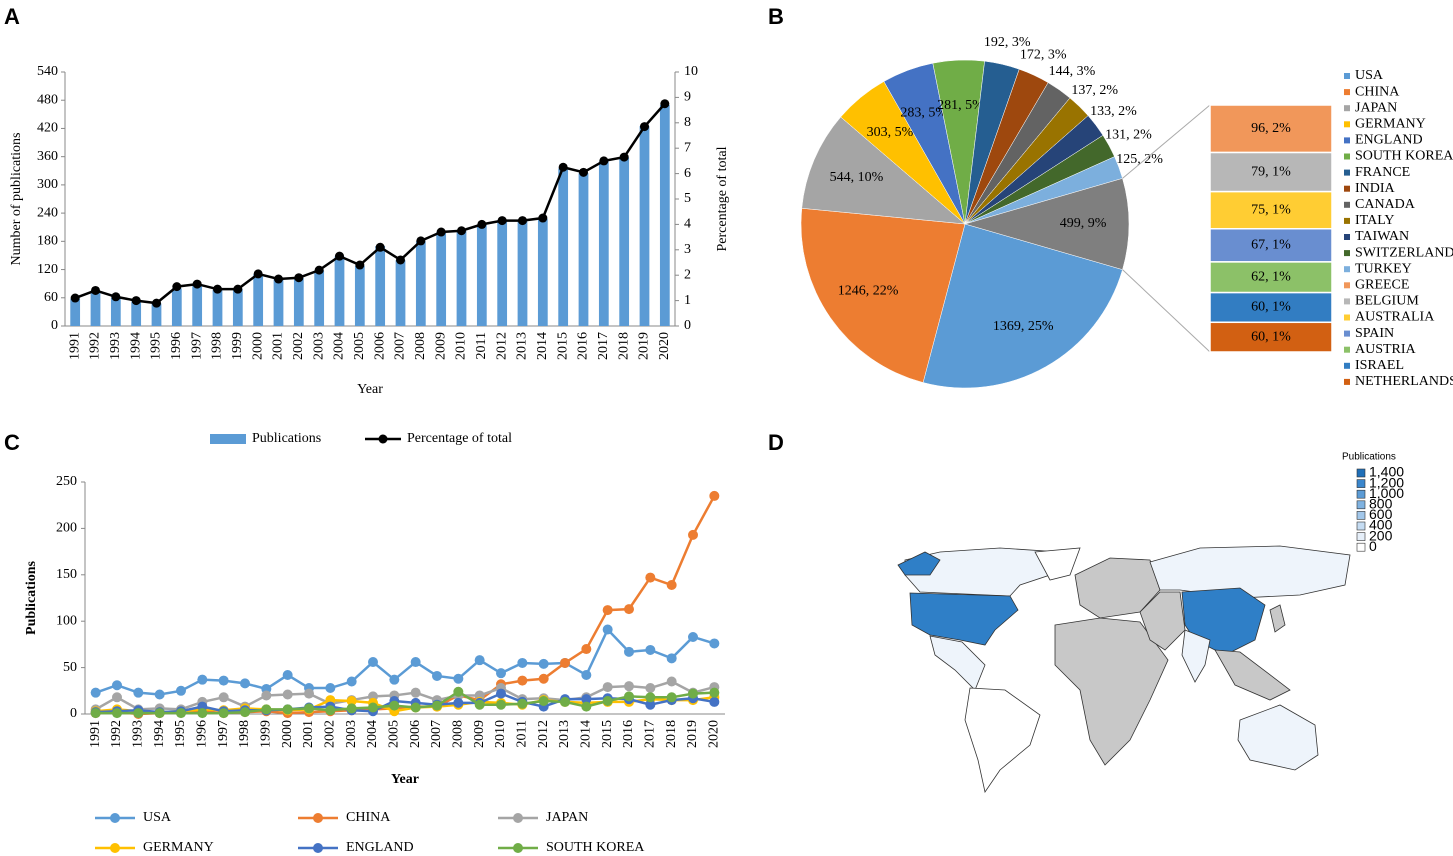  Describe the element at coordinates (1007, 42) in the screenshot. I see `slice-label: 192, 3%` at that location.